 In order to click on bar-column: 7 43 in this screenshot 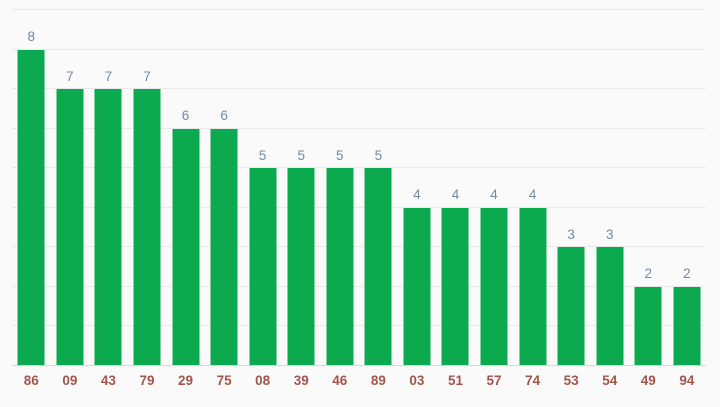, I will do `click(108, 198)`.